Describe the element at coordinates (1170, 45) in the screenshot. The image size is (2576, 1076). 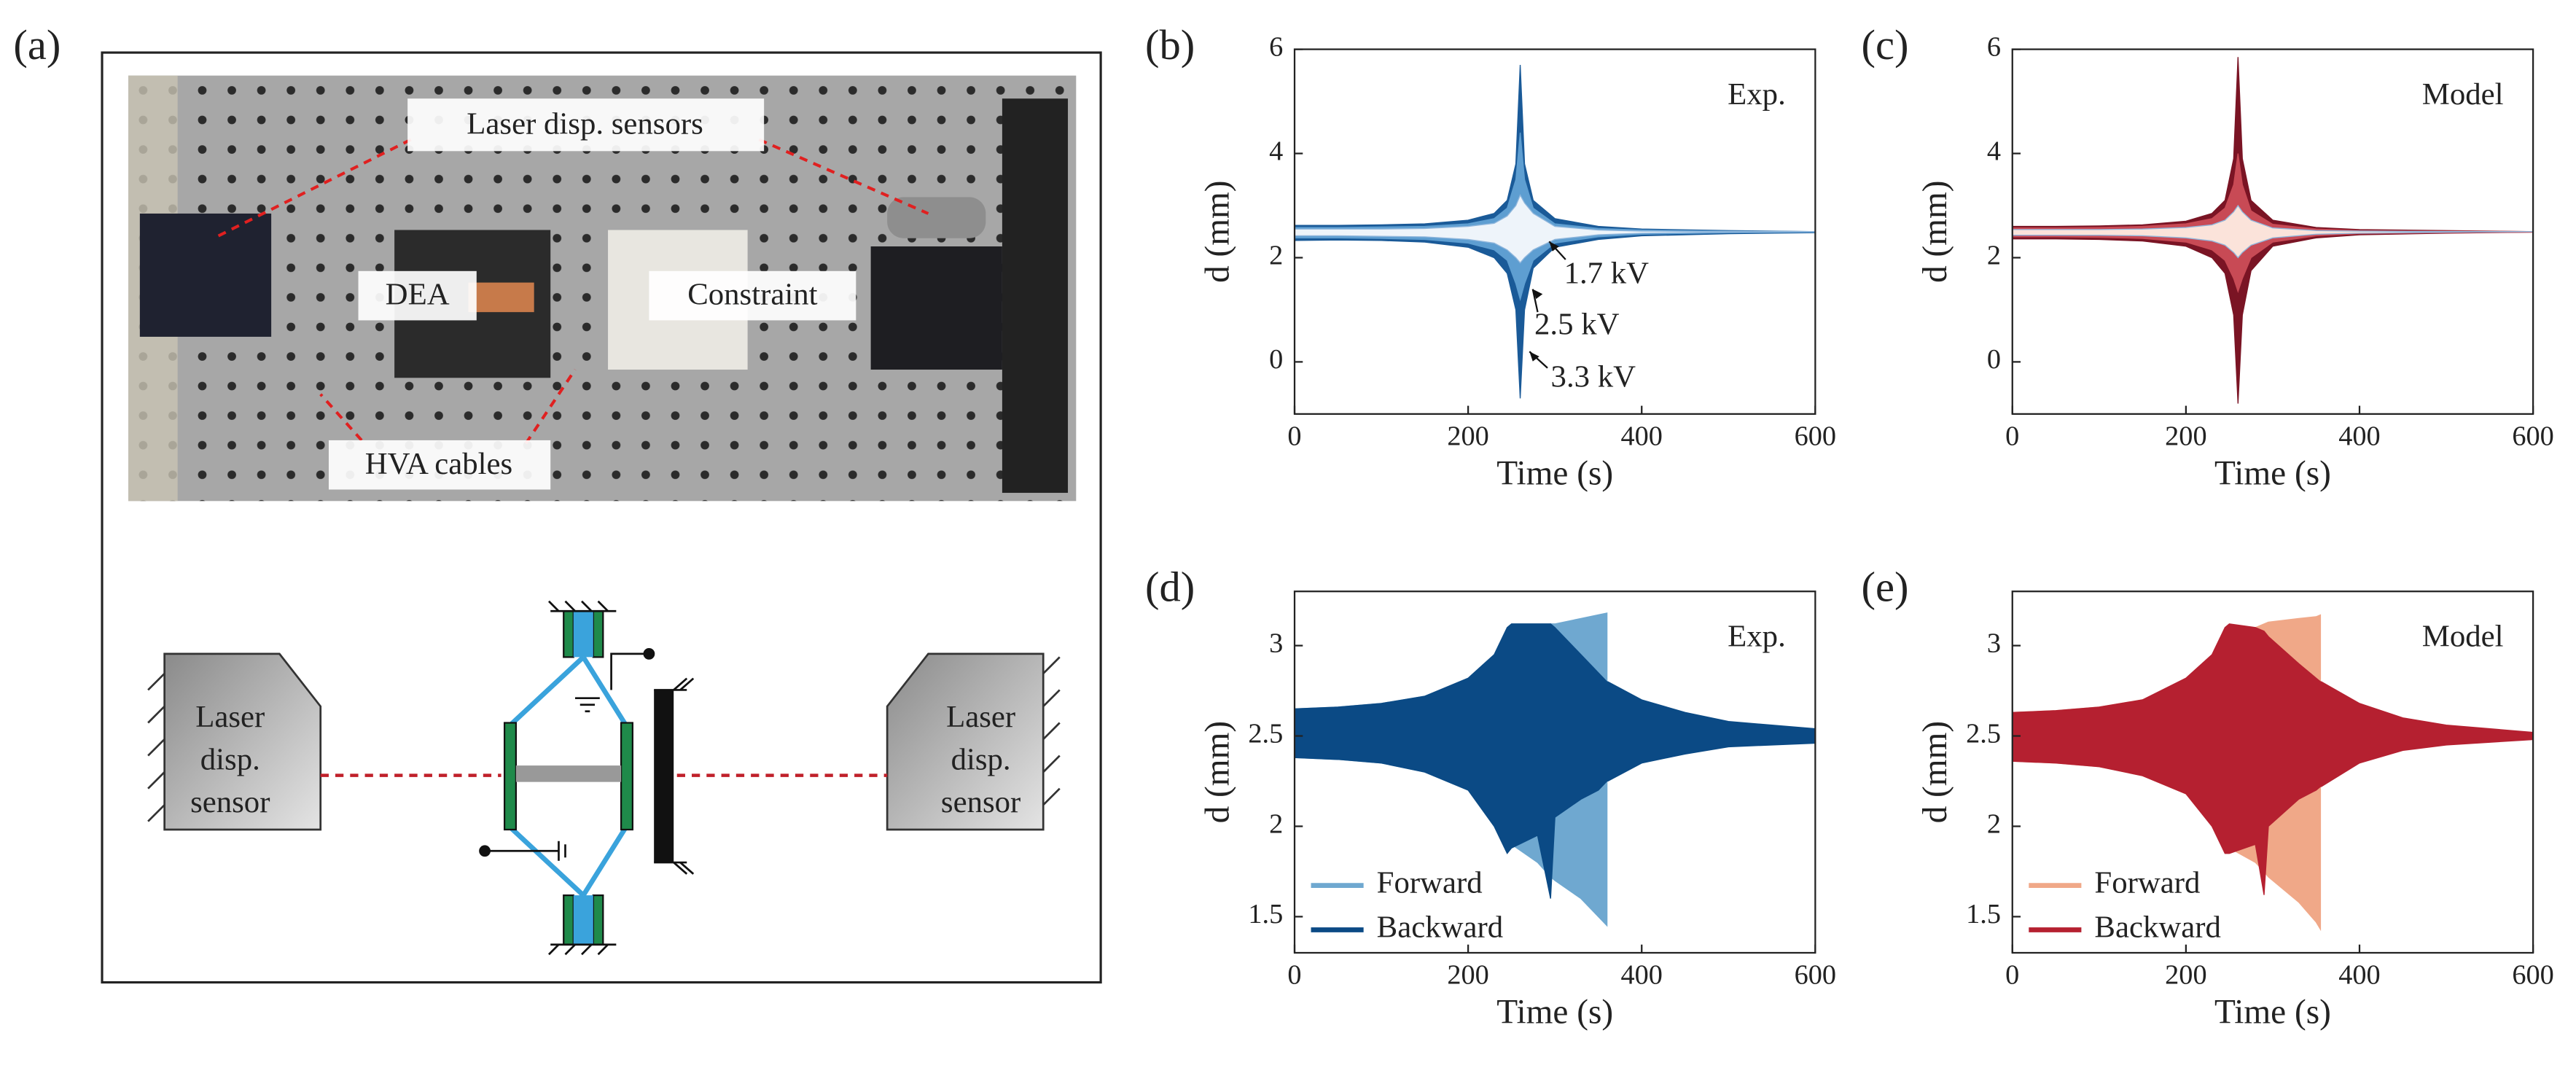
I see `panel-label: (b)` at that location.